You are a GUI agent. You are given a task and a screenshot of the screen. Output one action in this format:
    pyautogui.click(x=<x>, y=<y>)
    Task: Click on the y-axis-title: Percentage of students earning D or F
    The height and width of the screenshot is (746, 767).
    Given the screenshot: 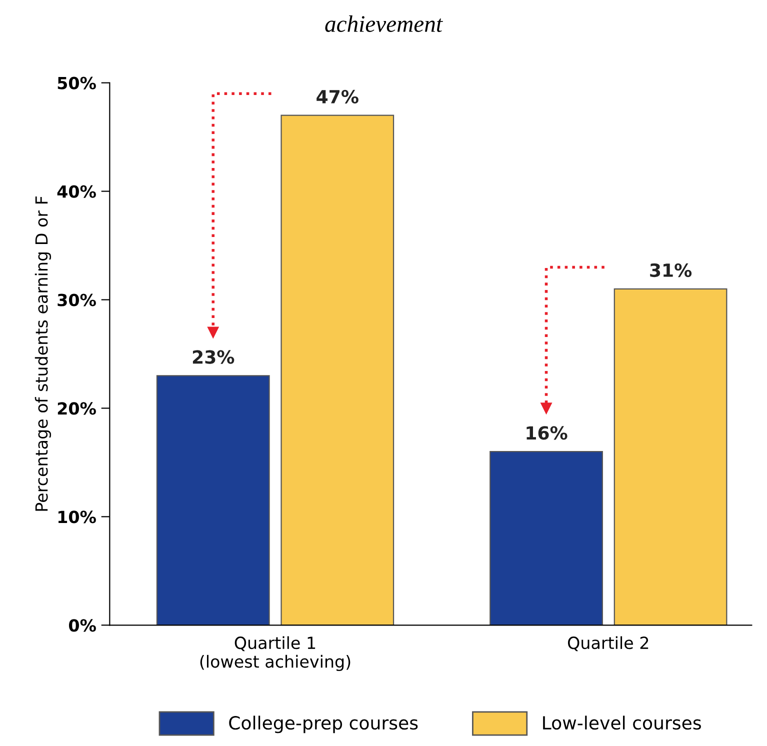 What is the action you would take?
    pyautogui.click(x=43, y=353)
    